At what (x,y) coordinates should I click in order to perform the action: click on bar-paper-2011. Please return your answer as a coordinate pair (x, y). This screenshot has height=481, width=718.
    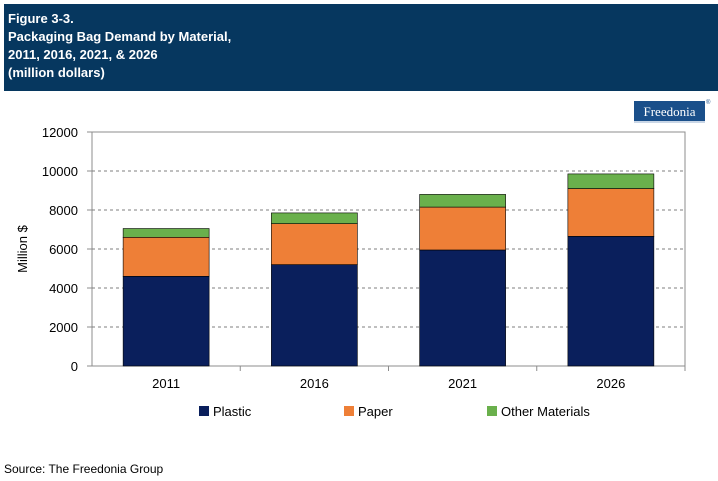
    Looking at the image, I should click on (166, 257).